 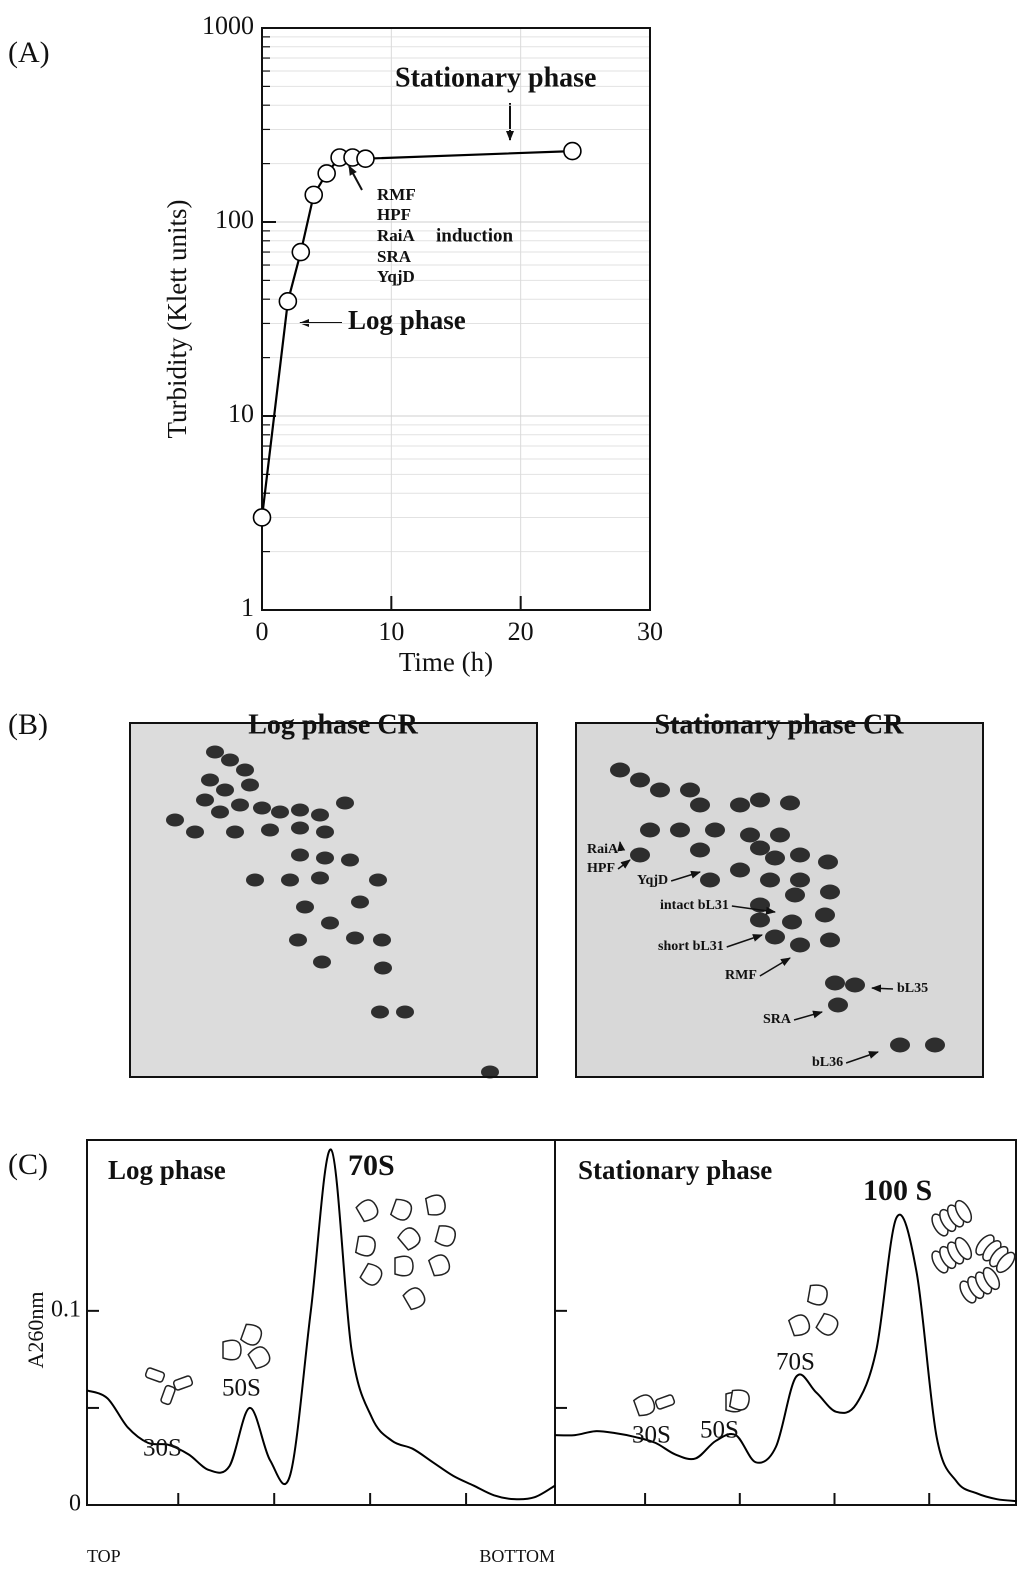 I want to click on x-tick-label: 30, so click(x=650, y=631).